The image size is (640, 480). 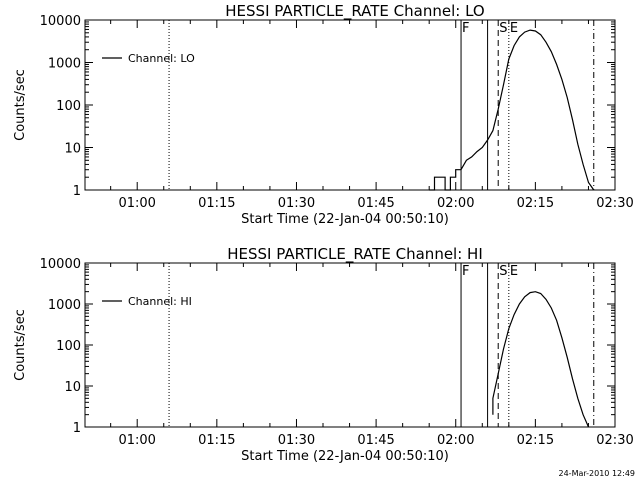 What do you see at coordinates (161, 58) in the screenshot?
I see `legend-label: Channel: LO` at bounding box center [161, 58].